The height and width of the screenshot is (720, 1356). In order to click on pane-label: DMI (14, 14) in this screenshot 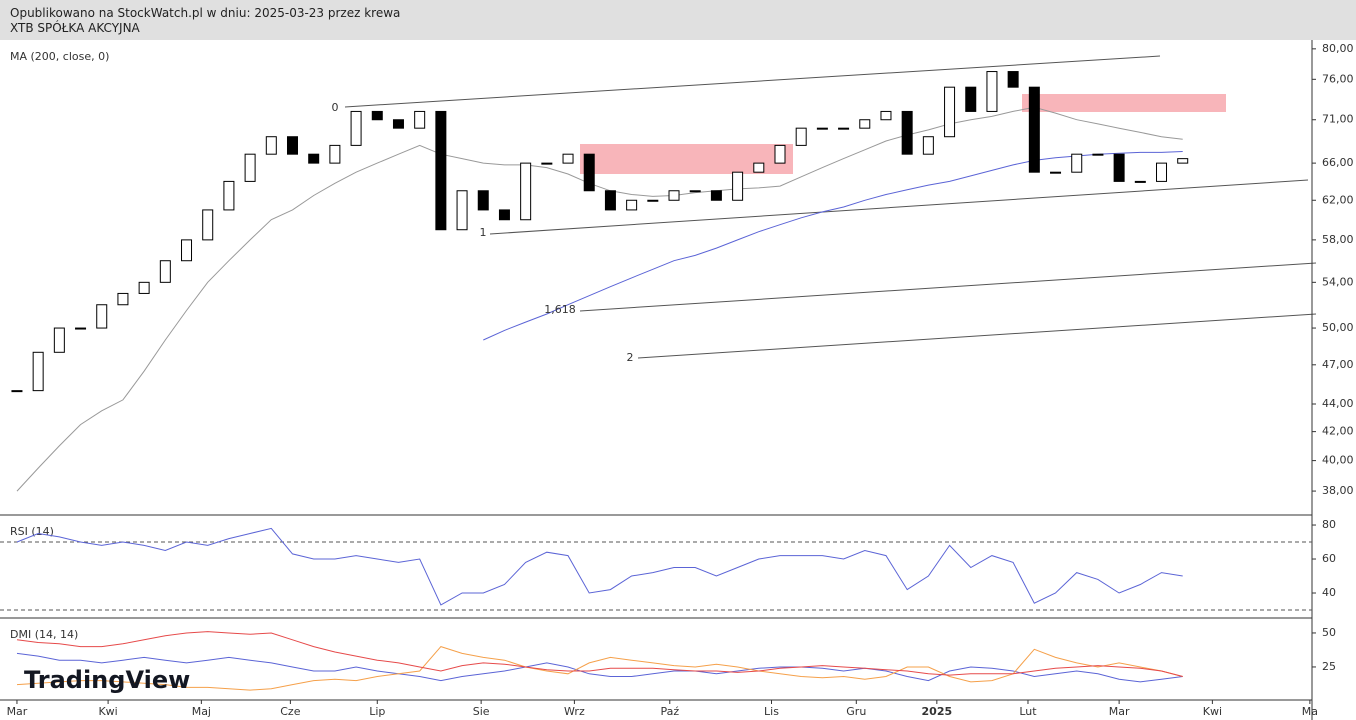, I will do `click(44, 634)`.